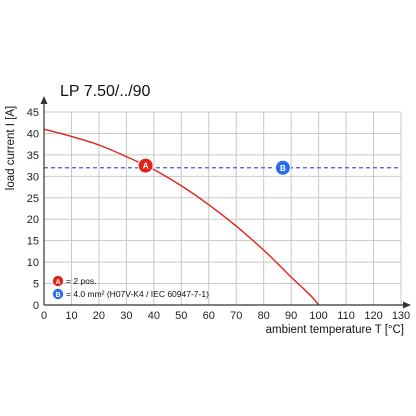 This screenshot has height=416, width=416. What do you see at coordinates (81, 281) in the screenshot?
I see `legend-a-text: = 2 pos.` at bounding box center [81, 281].